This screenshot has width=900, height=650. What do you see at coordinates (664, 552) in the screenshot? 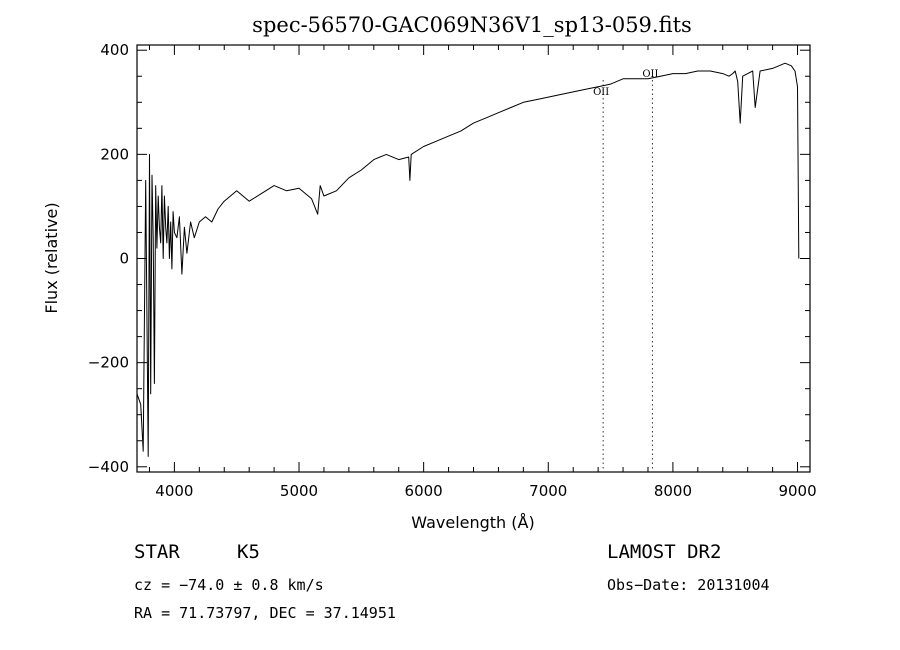
I see `survey-name: LAMOST DR2` at bounding box center [664, 552].